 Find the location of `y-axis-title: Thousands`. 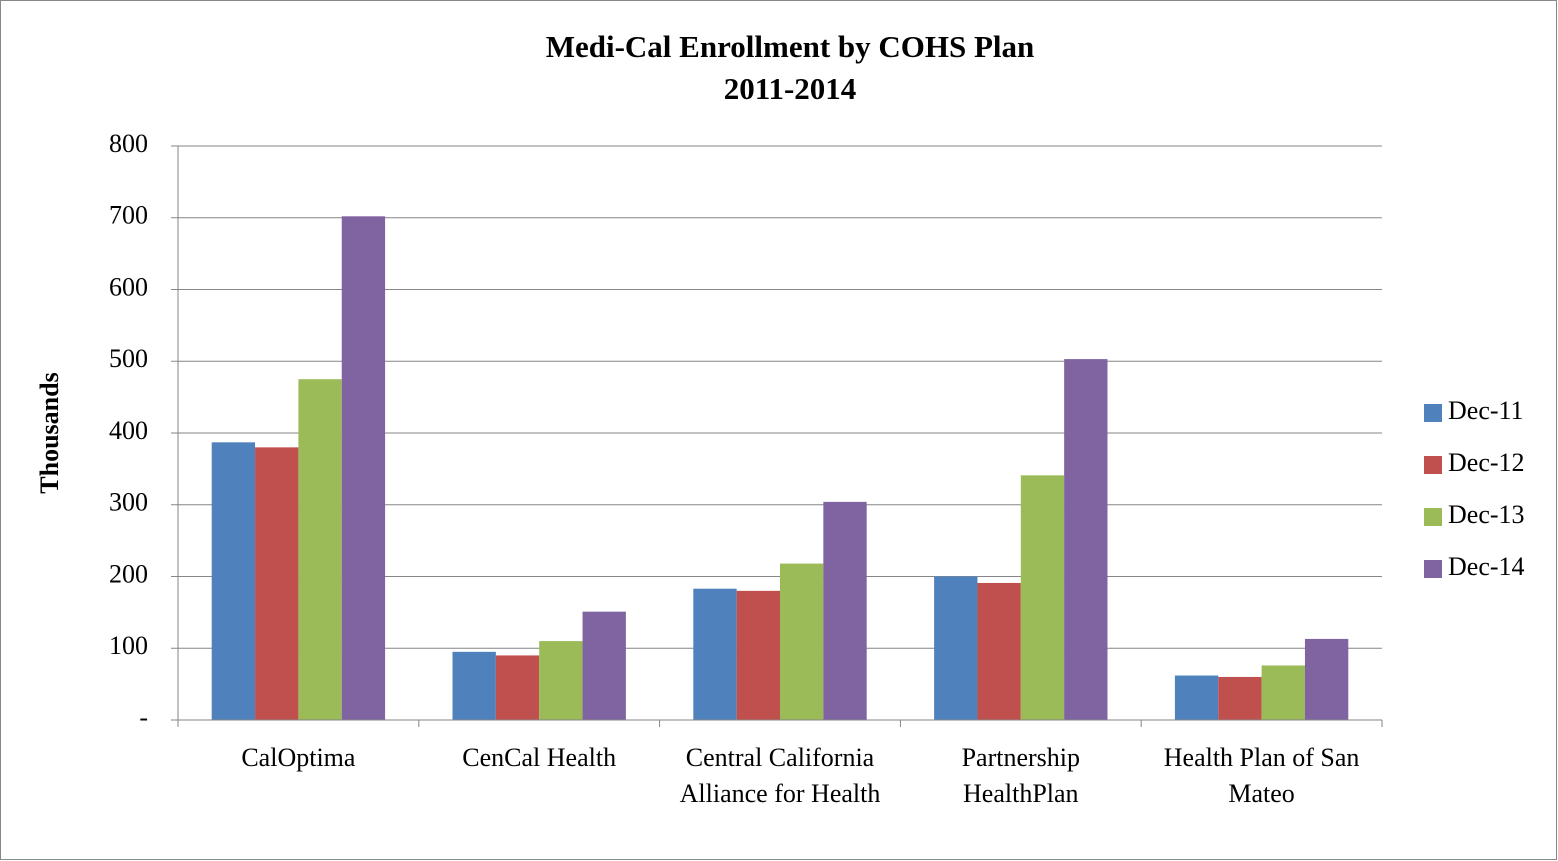

y-axis-title: Thousands is located at coordinates (49, 432).